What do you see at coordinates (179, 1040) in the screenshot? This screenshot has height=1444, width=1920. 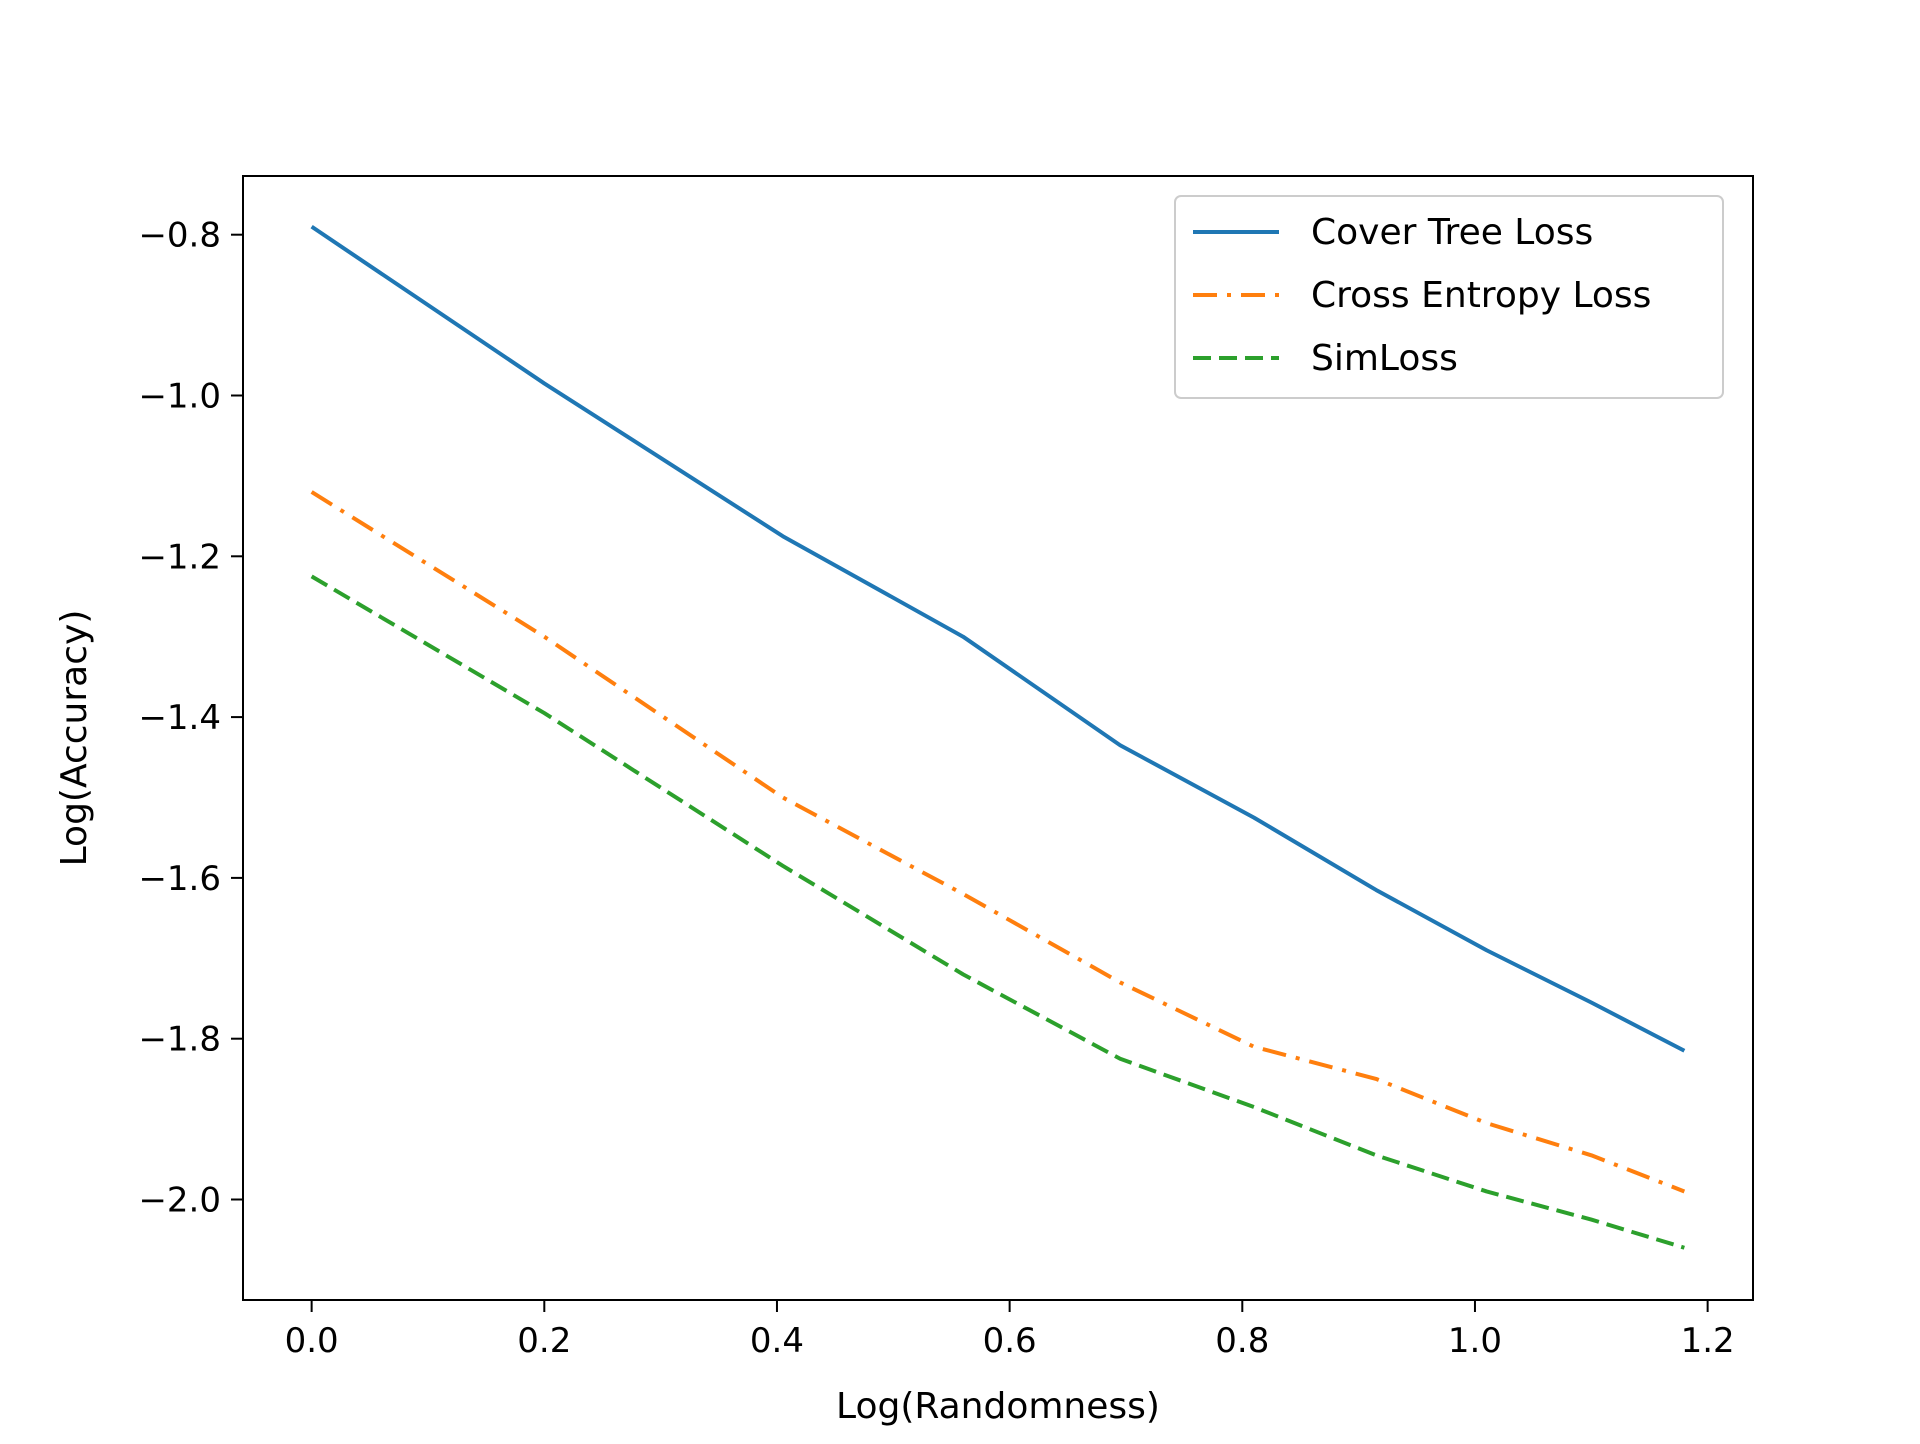 I see `y-tick-label: −1.8` at bounding box center [179, 1040].